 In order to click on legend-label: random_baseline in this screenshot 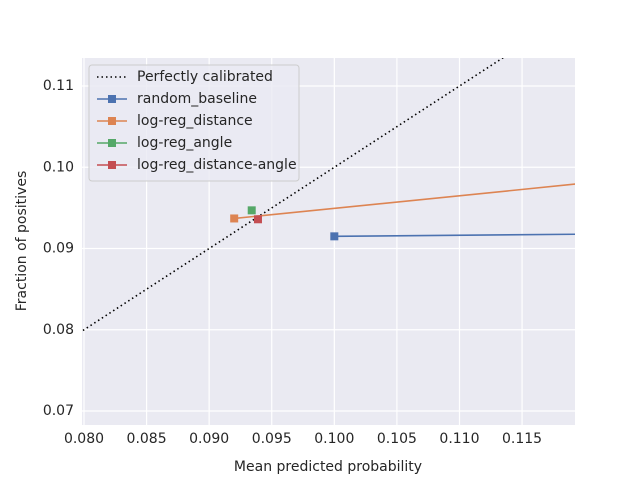, I will do `click(197, 99)`.